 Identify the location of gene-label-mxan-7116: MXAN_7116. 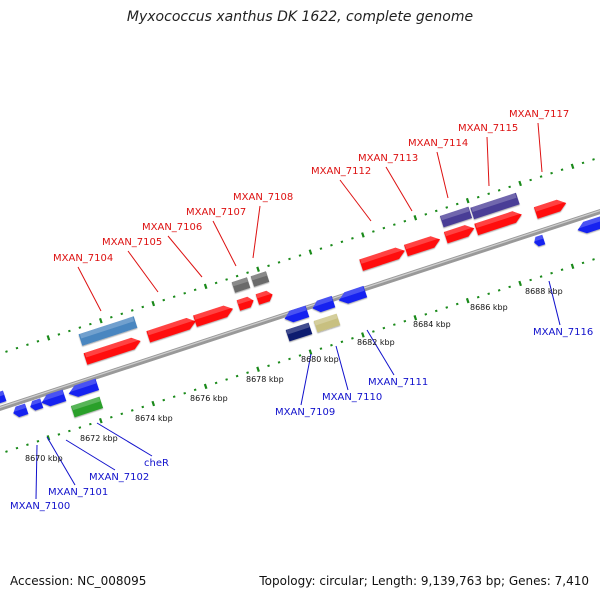
(563, 332).